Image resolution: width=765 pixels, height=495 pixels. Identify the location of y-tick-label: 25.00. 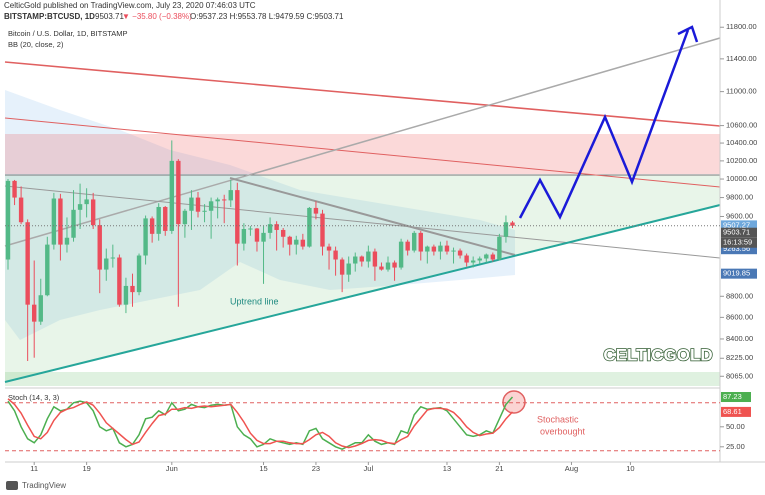
(735, 446).